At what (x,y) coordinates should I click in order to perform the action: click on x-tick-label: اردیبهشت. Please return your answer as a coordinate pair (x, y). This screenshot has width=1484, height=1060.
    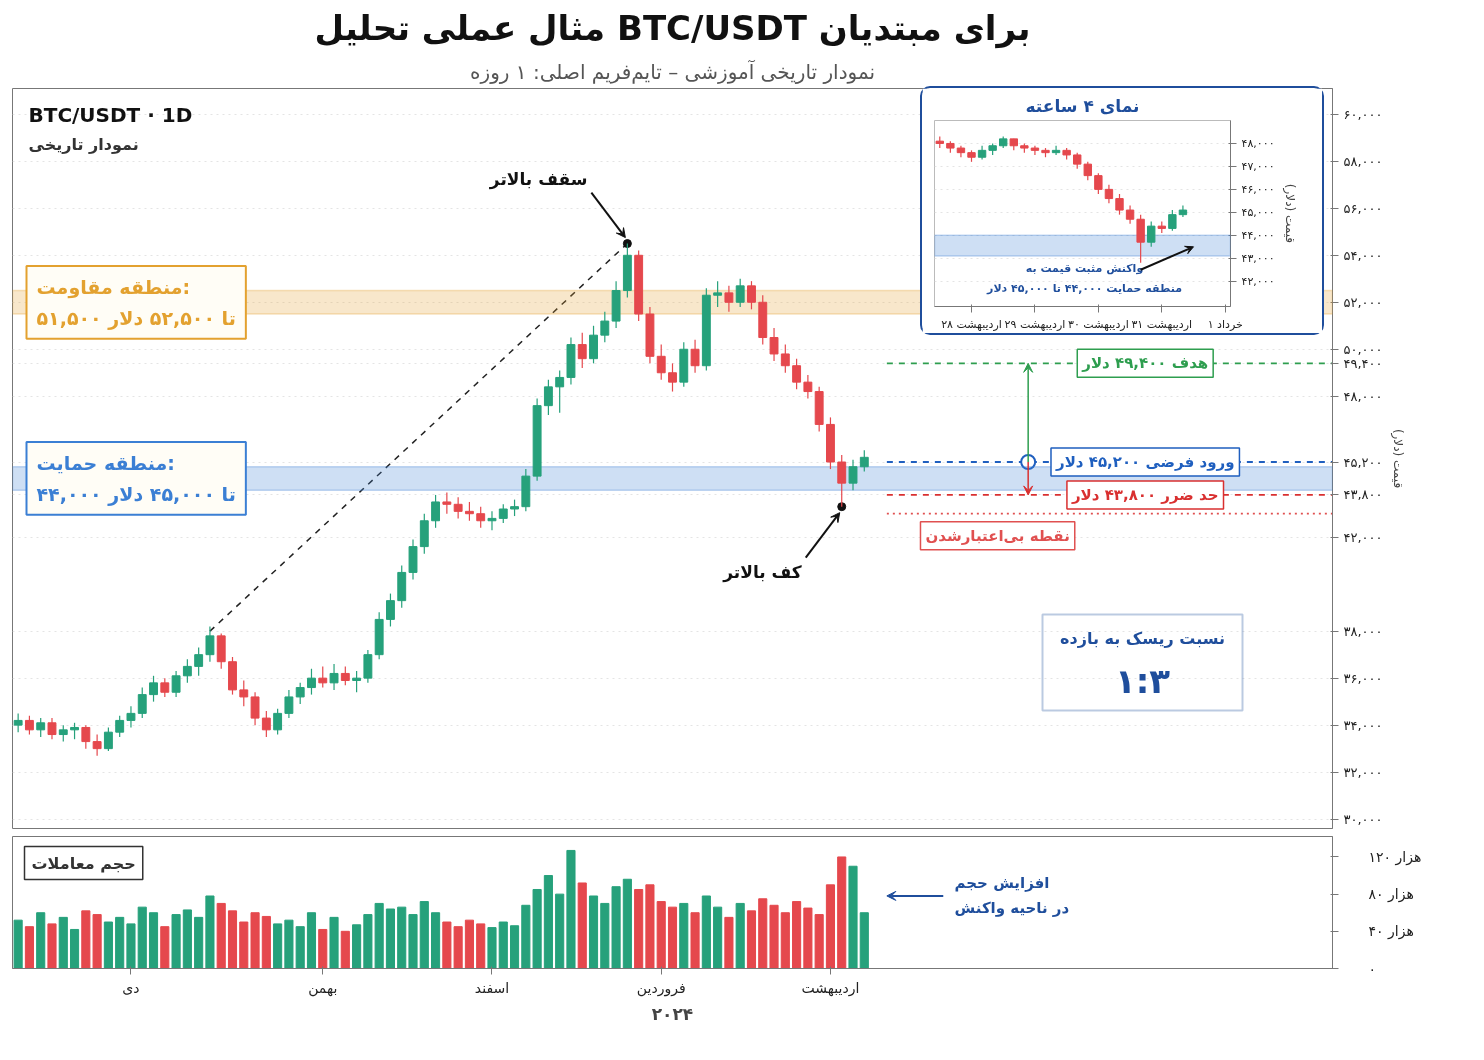
    Looking at the image, I should click on (830, 988).